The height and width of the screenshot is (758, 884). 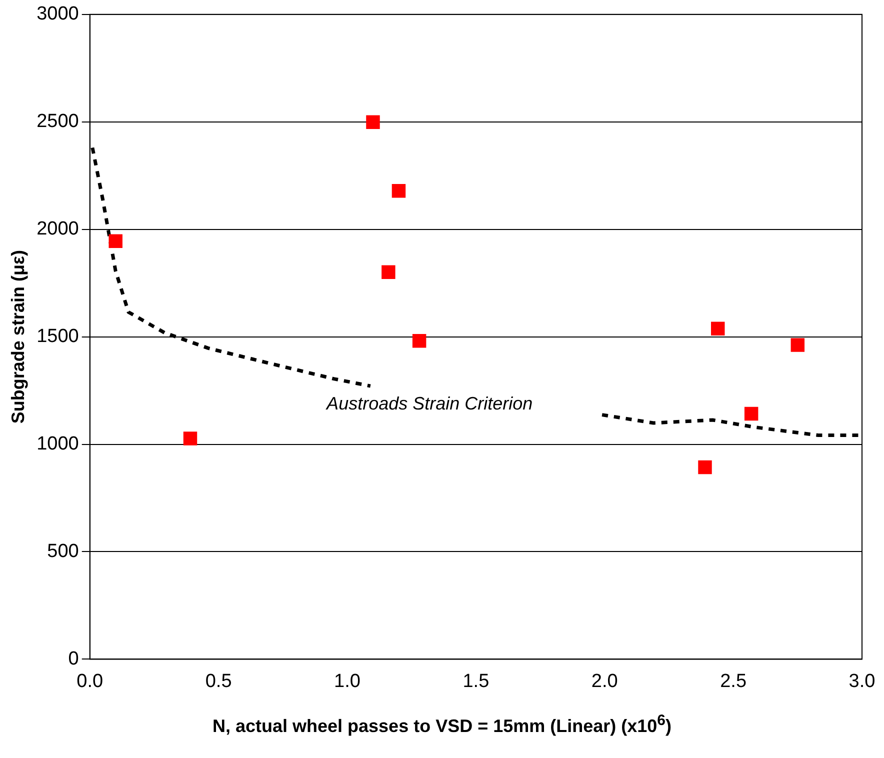 I want to click on y-tick-label: 0, so click(x=73, y=659).